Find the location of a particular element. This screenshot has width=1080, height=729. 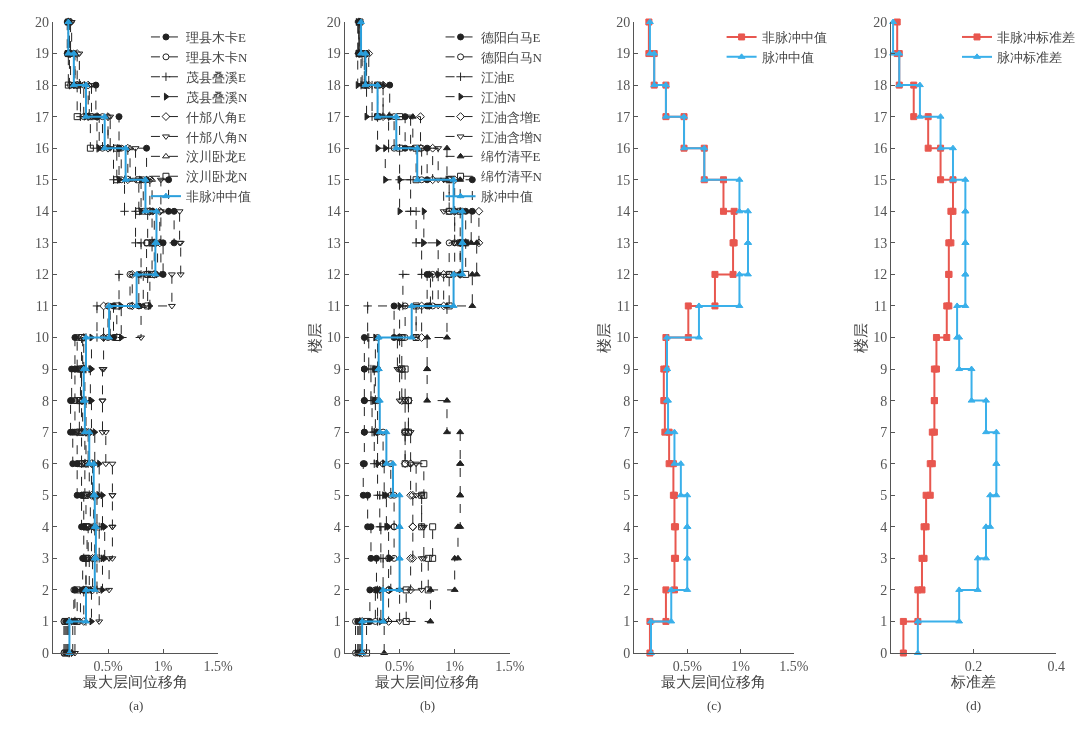

legend-label: 德阳白马N is located at coordinates (511, 57).